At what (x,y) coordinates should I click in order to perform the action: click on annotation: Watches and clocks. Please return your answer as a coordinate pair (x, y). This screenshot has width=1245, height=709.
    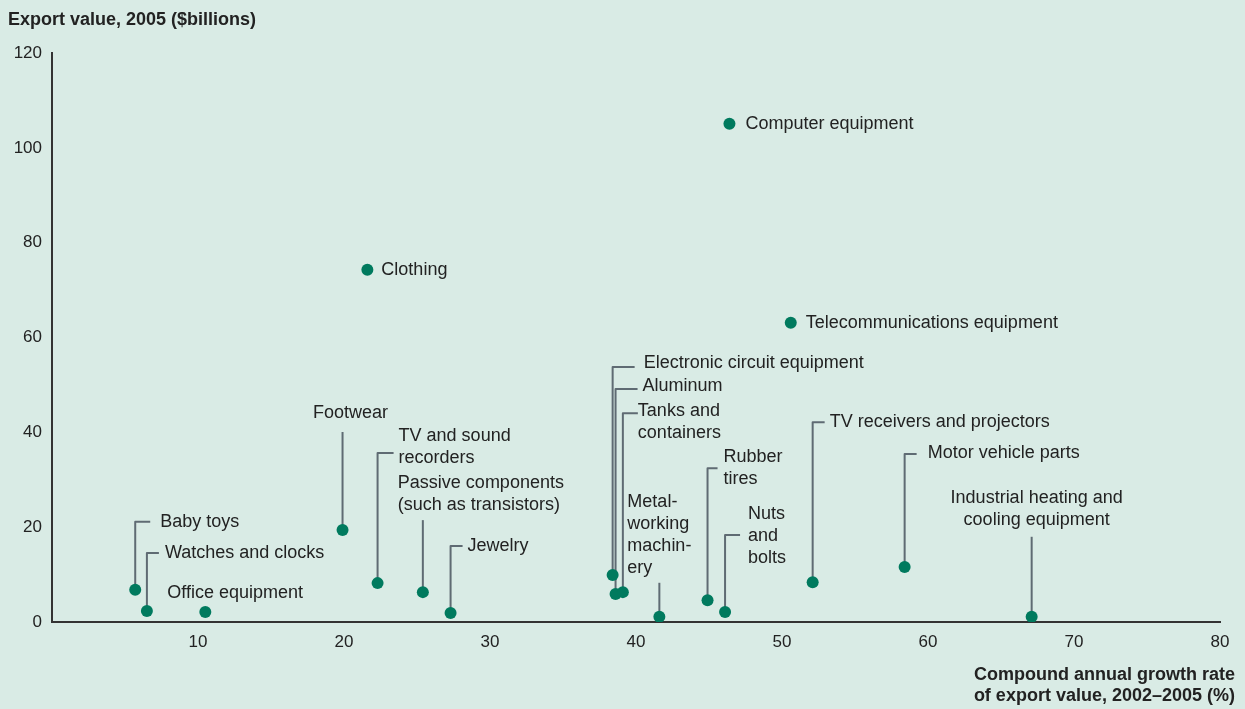
    Looking at the image, I should click on (244, 552).